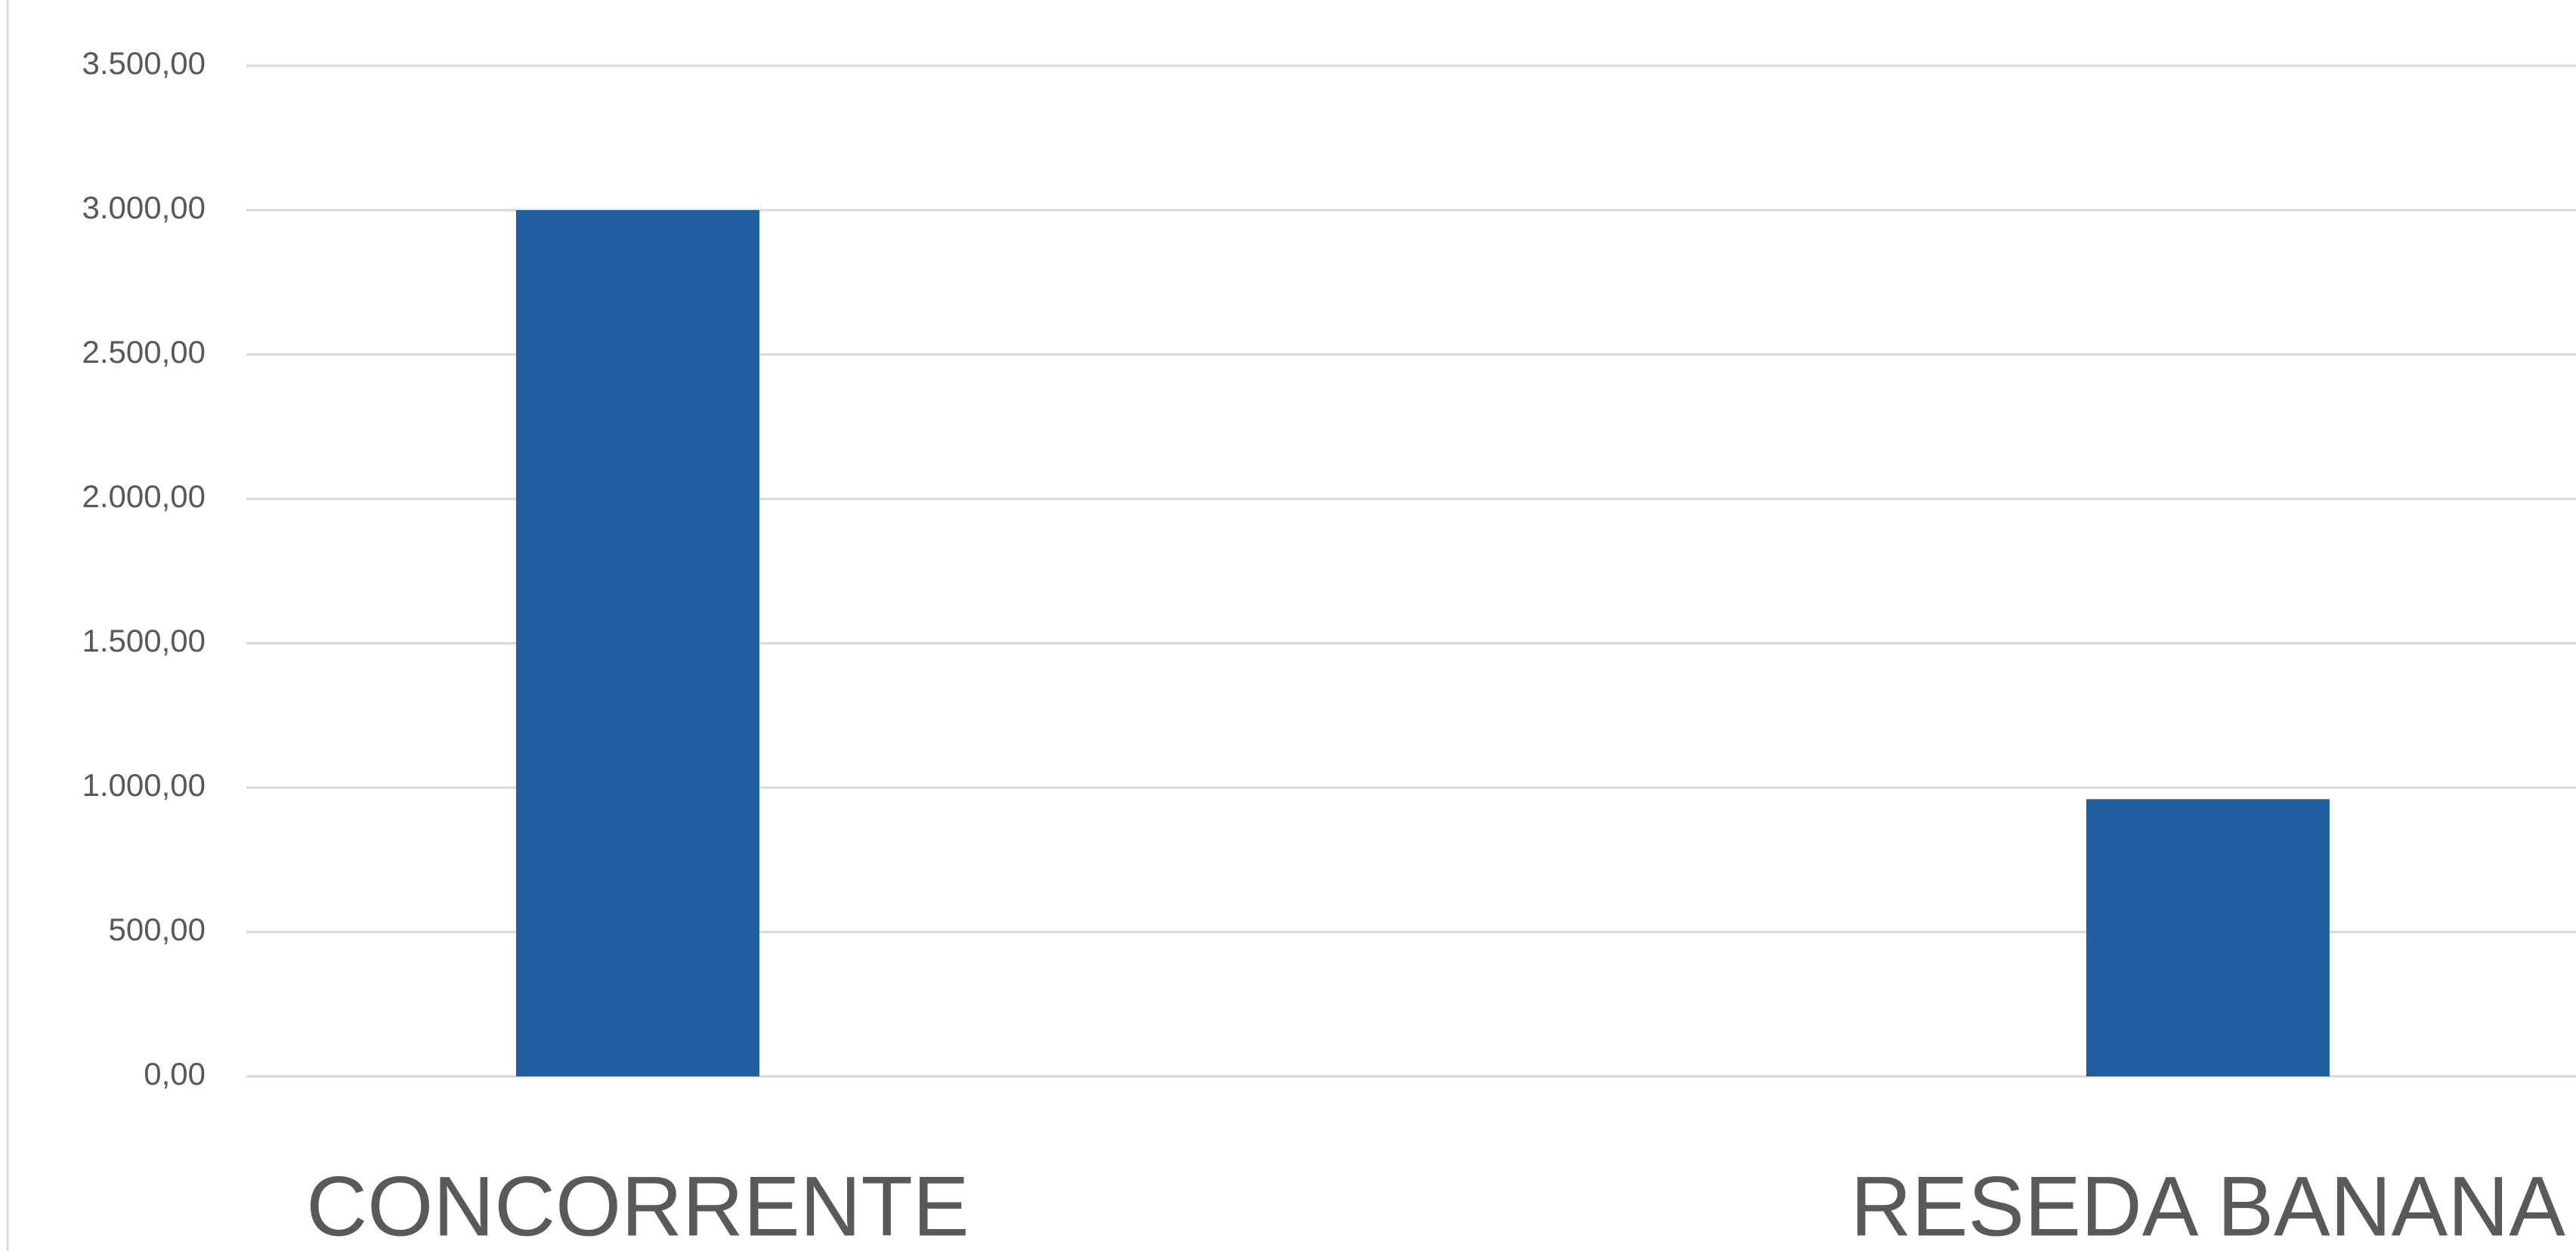 The image size is (2576, 1251). What do you see at coordinates (637, 1205) in the screenshot?
I see `x-tick-label: CONCORRENTE` at bounding box center [637, 1205].